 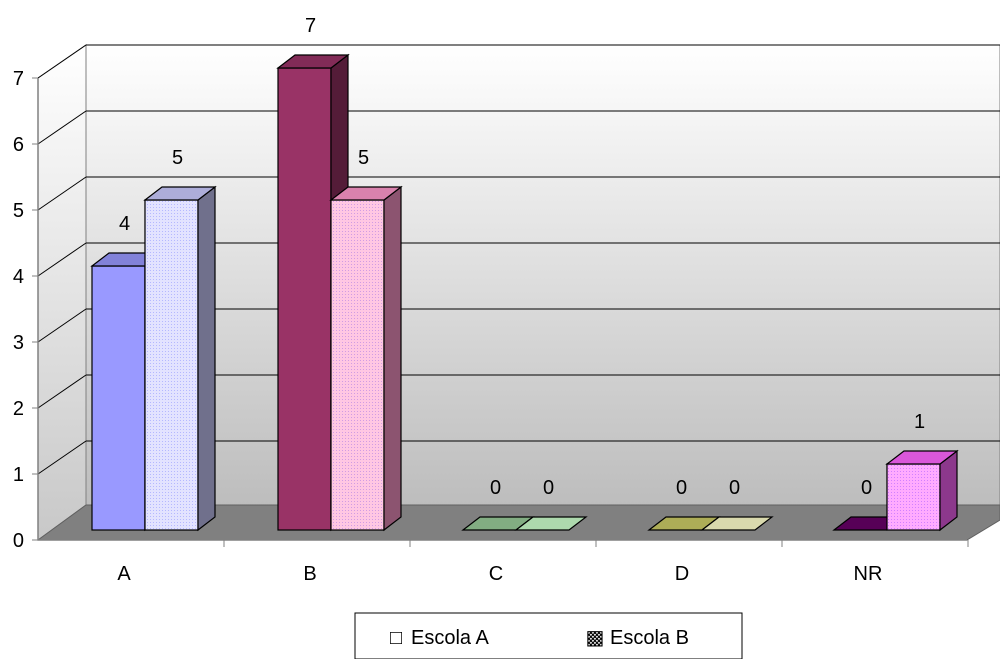 I want to click on bar-c-escola-b, so click(x=551, y=523).